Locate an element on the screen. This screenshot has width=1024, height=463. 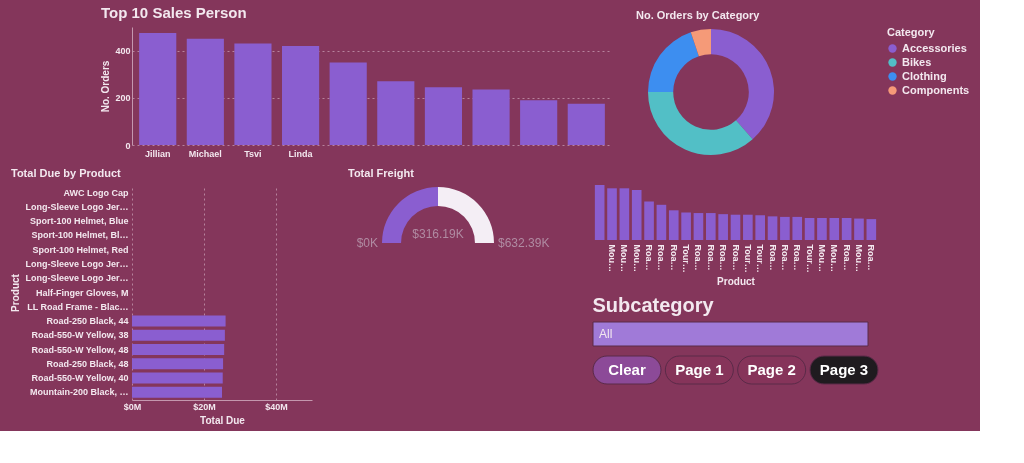
y-tick-label: Road-550-W Yellow, 48 is located at coordinates (80, 349).